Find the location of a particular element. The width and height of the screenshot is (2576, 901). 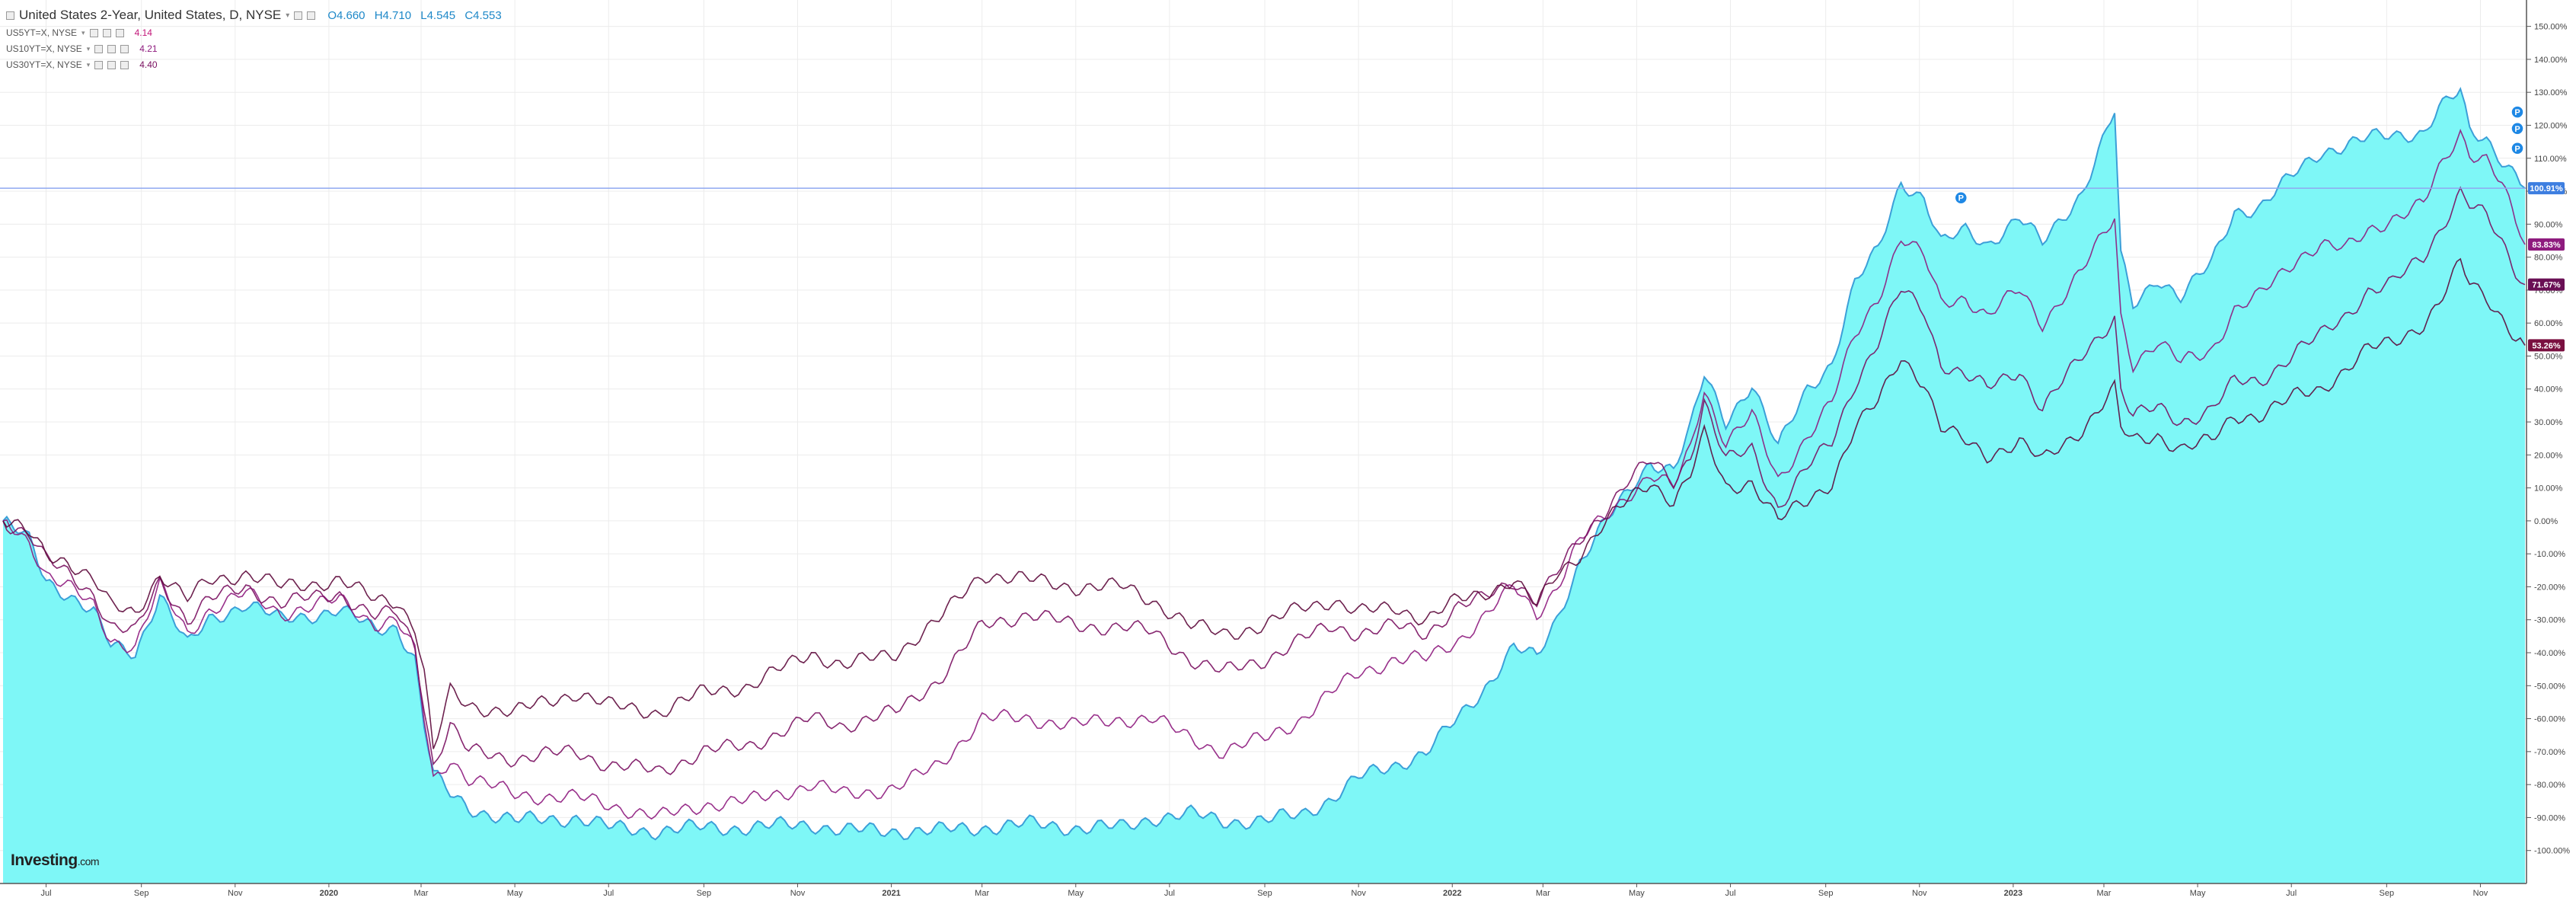

logo-brand: Investing is located at coordinates (44, 860).